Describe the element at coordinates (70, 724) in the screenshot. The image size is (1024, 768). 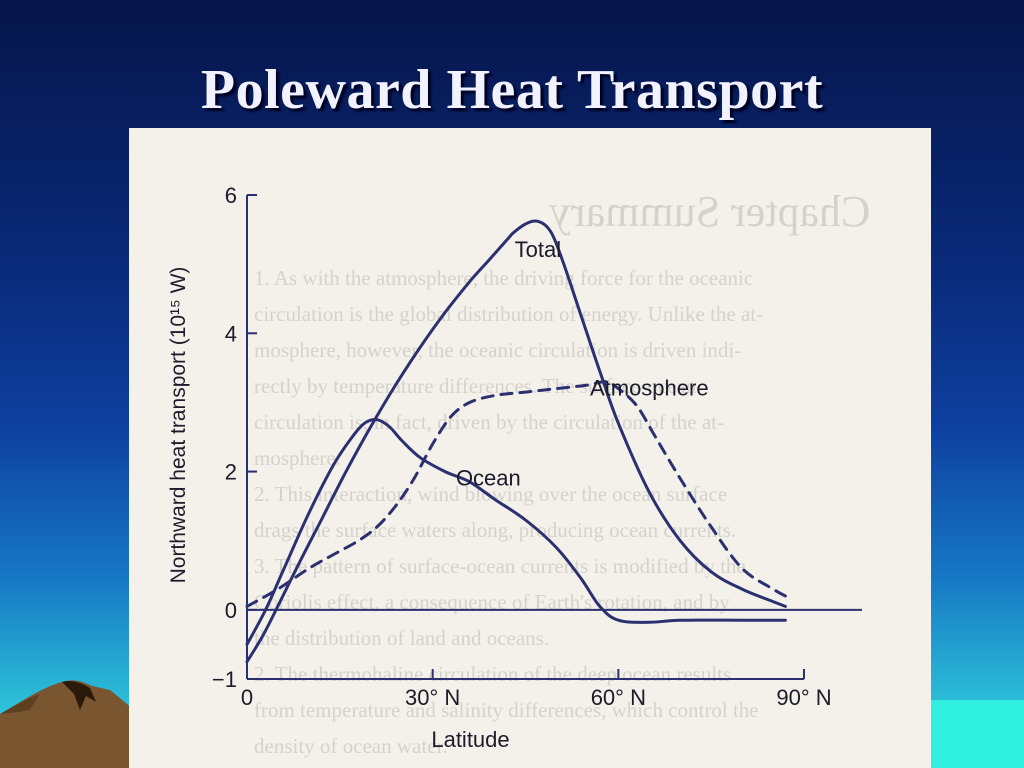
I see `desert-hill-decoration` at that location.